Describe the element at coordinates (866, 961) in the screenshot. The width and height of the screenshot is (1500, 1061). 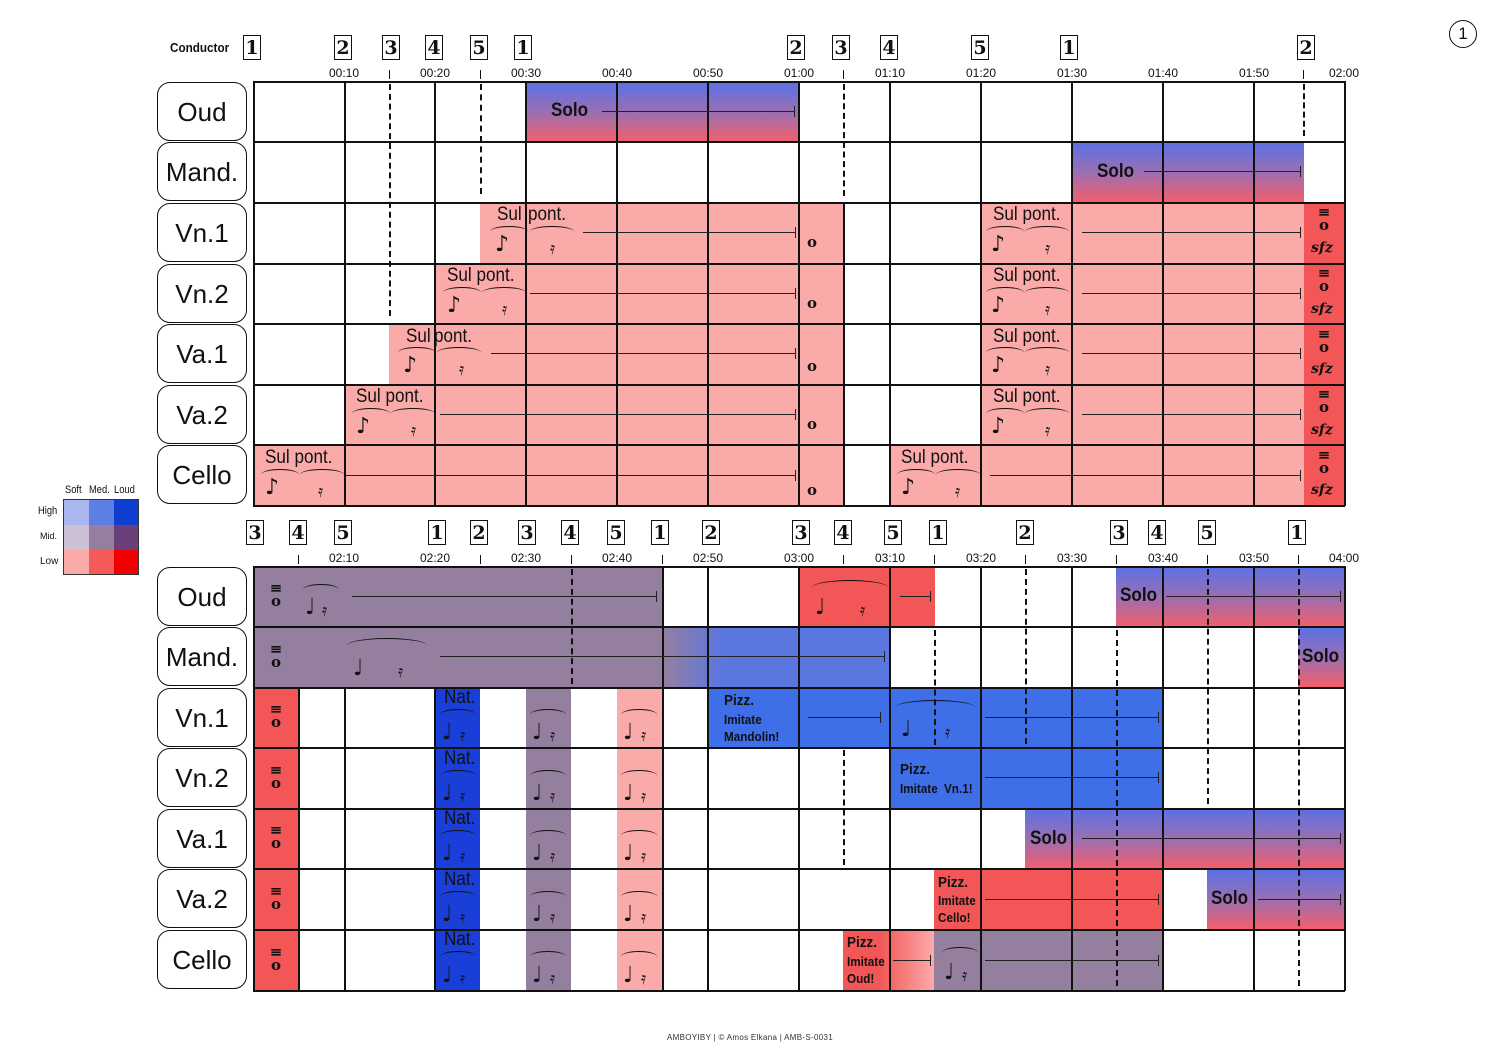
I see `imitate-label: Imitate` at that location.